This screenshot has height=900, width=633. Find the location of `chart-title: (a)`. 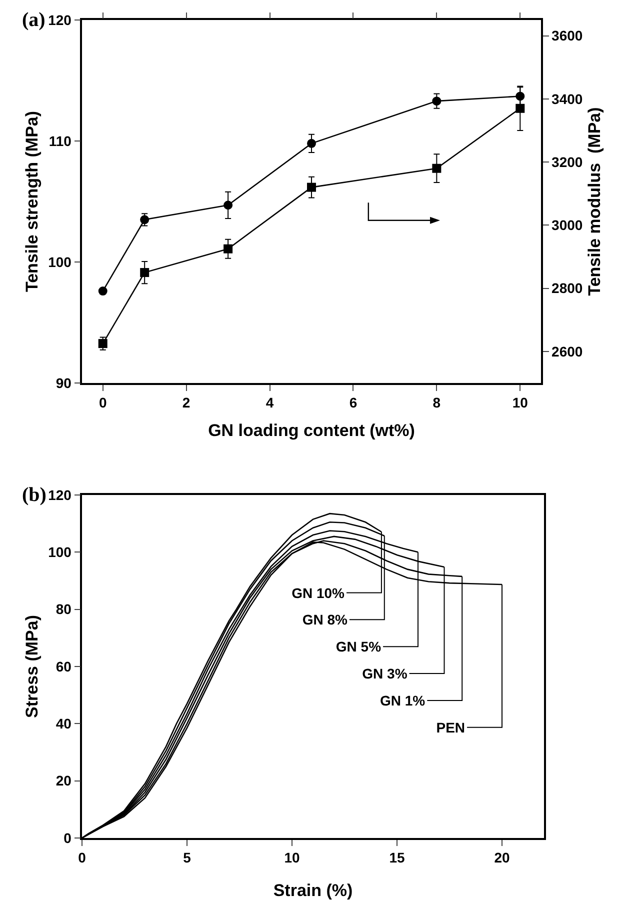

chart-title: (a) is located at coordinates (34, 20).